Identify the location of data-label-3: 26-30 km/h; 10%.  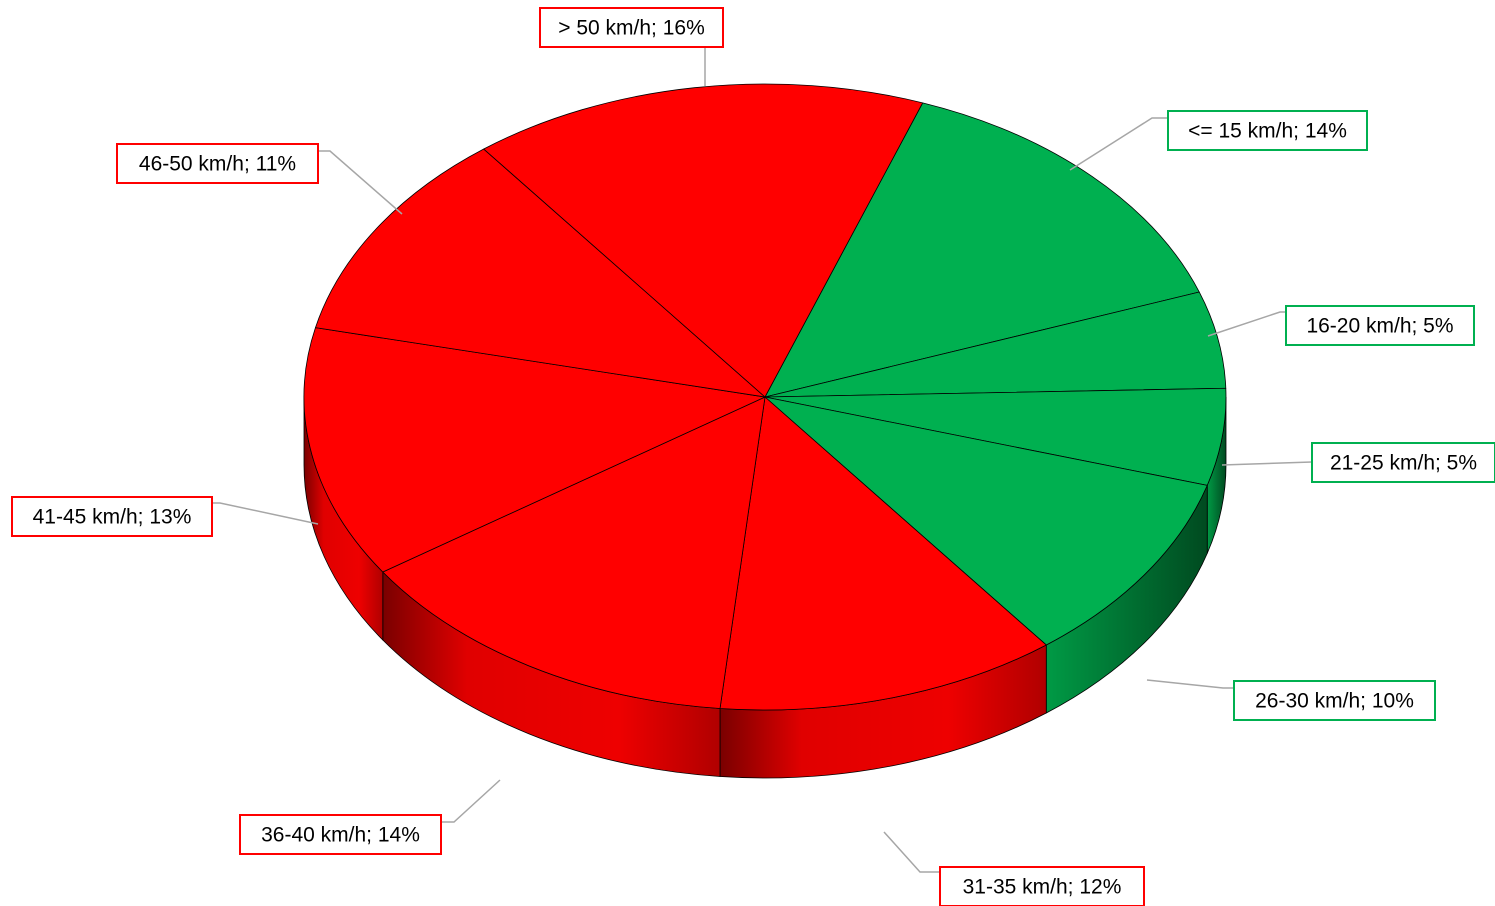
(1334, 701).